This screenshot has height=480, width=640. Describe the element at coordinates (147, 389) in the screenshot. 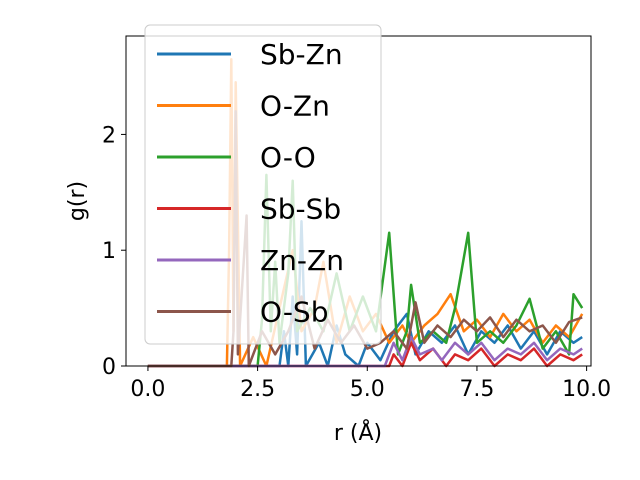

I see `x-tick-label: 0.0` at that location.